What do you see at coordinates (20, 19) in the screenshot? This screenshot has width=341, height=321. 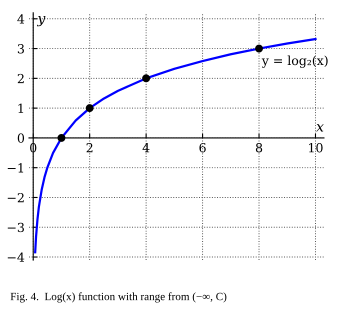 I see `y-tick-label: 4` at bounding box center [20, 19].